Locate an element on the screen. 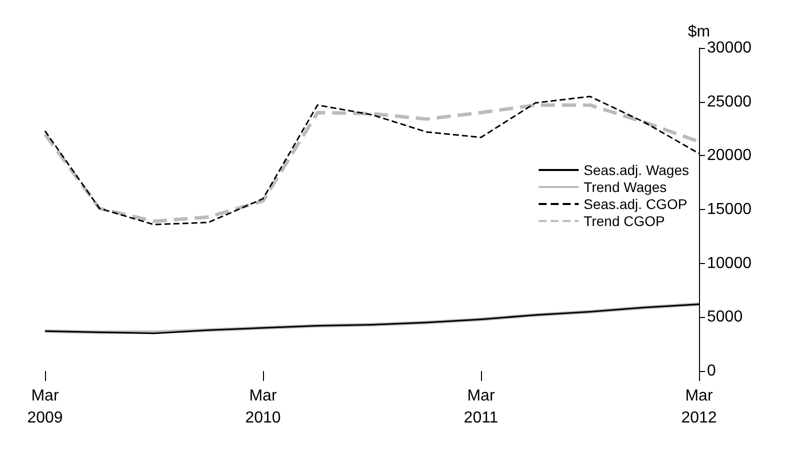 The height and width of the screenshot is (453, 797). y-tick-label: 20000 is located at coordinates (729, 155).